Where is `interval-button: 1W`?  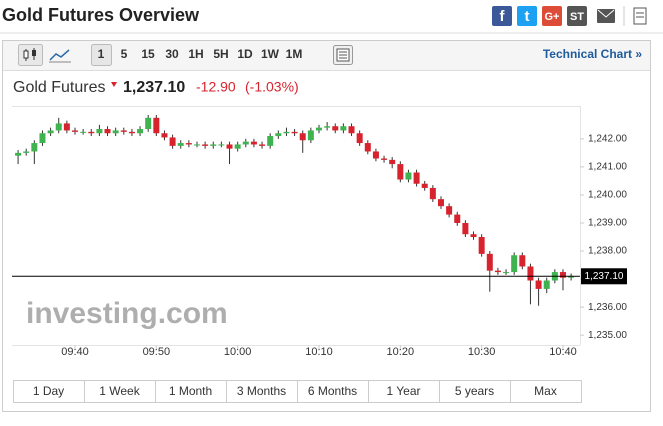
interval-button: 1W is located at coordinates (270, 54).